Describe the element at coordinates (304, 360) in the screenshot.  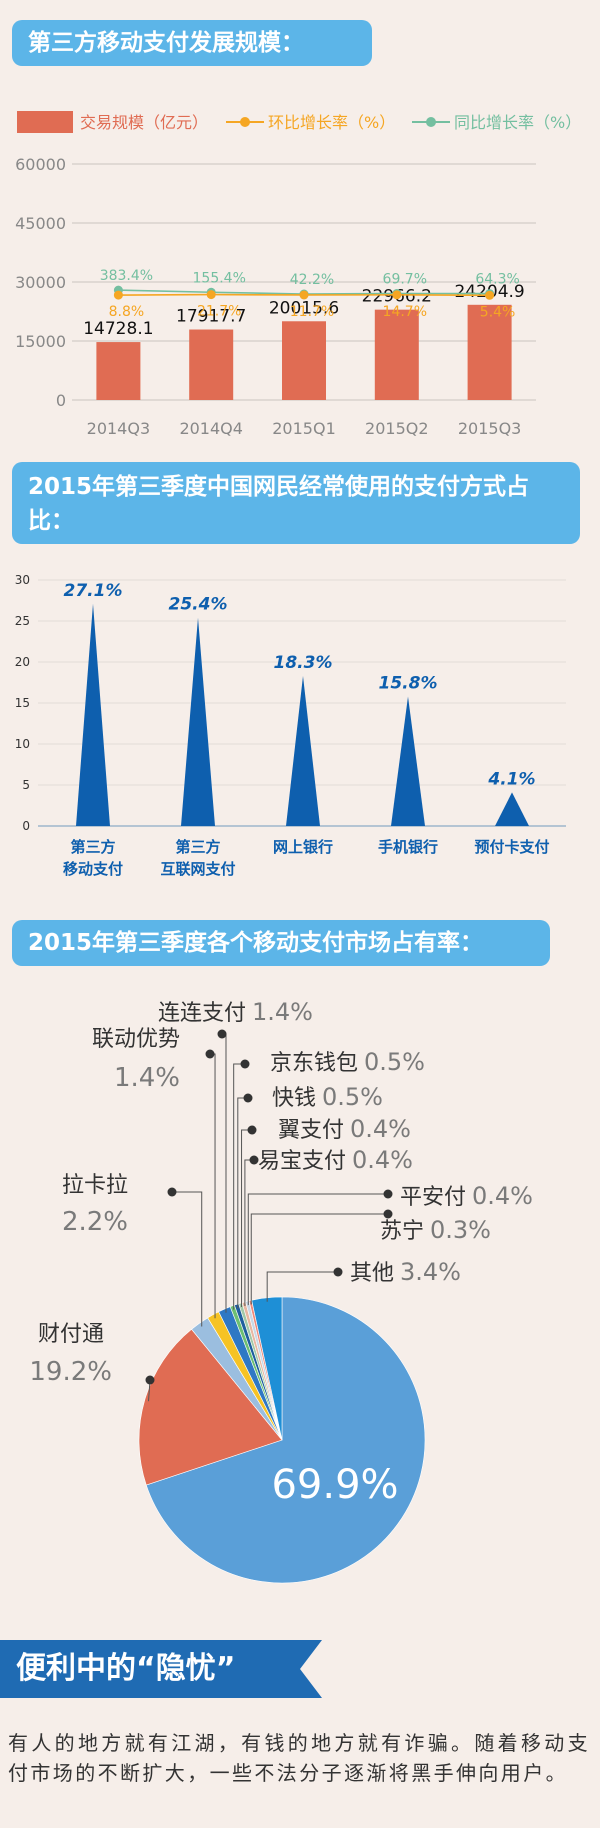
I see `bar-2015Q1` at that location.